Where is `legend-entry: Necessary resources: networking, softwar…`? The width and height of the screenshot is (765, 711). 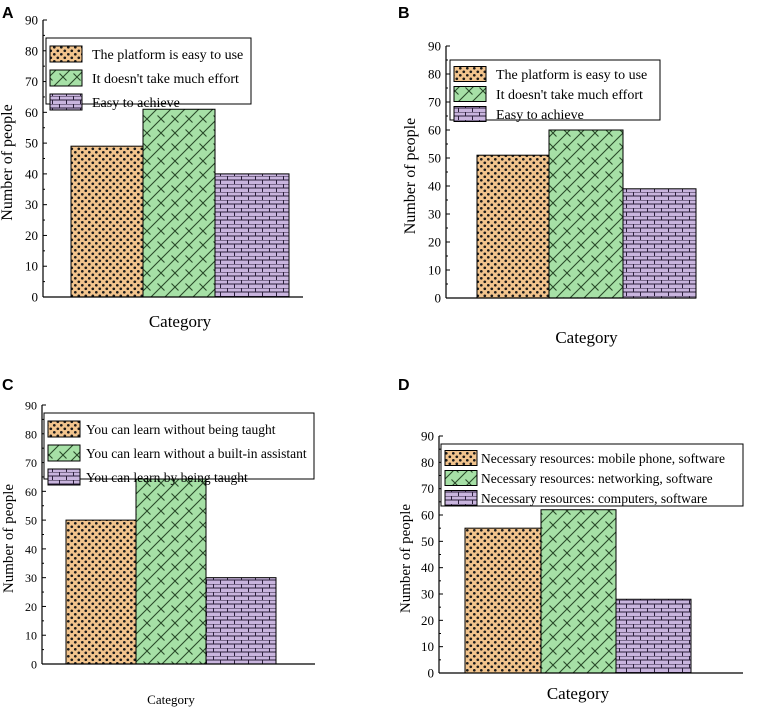
legend-entry: Necessary resources: networking, softwar… is located at coordinates (597, 478).